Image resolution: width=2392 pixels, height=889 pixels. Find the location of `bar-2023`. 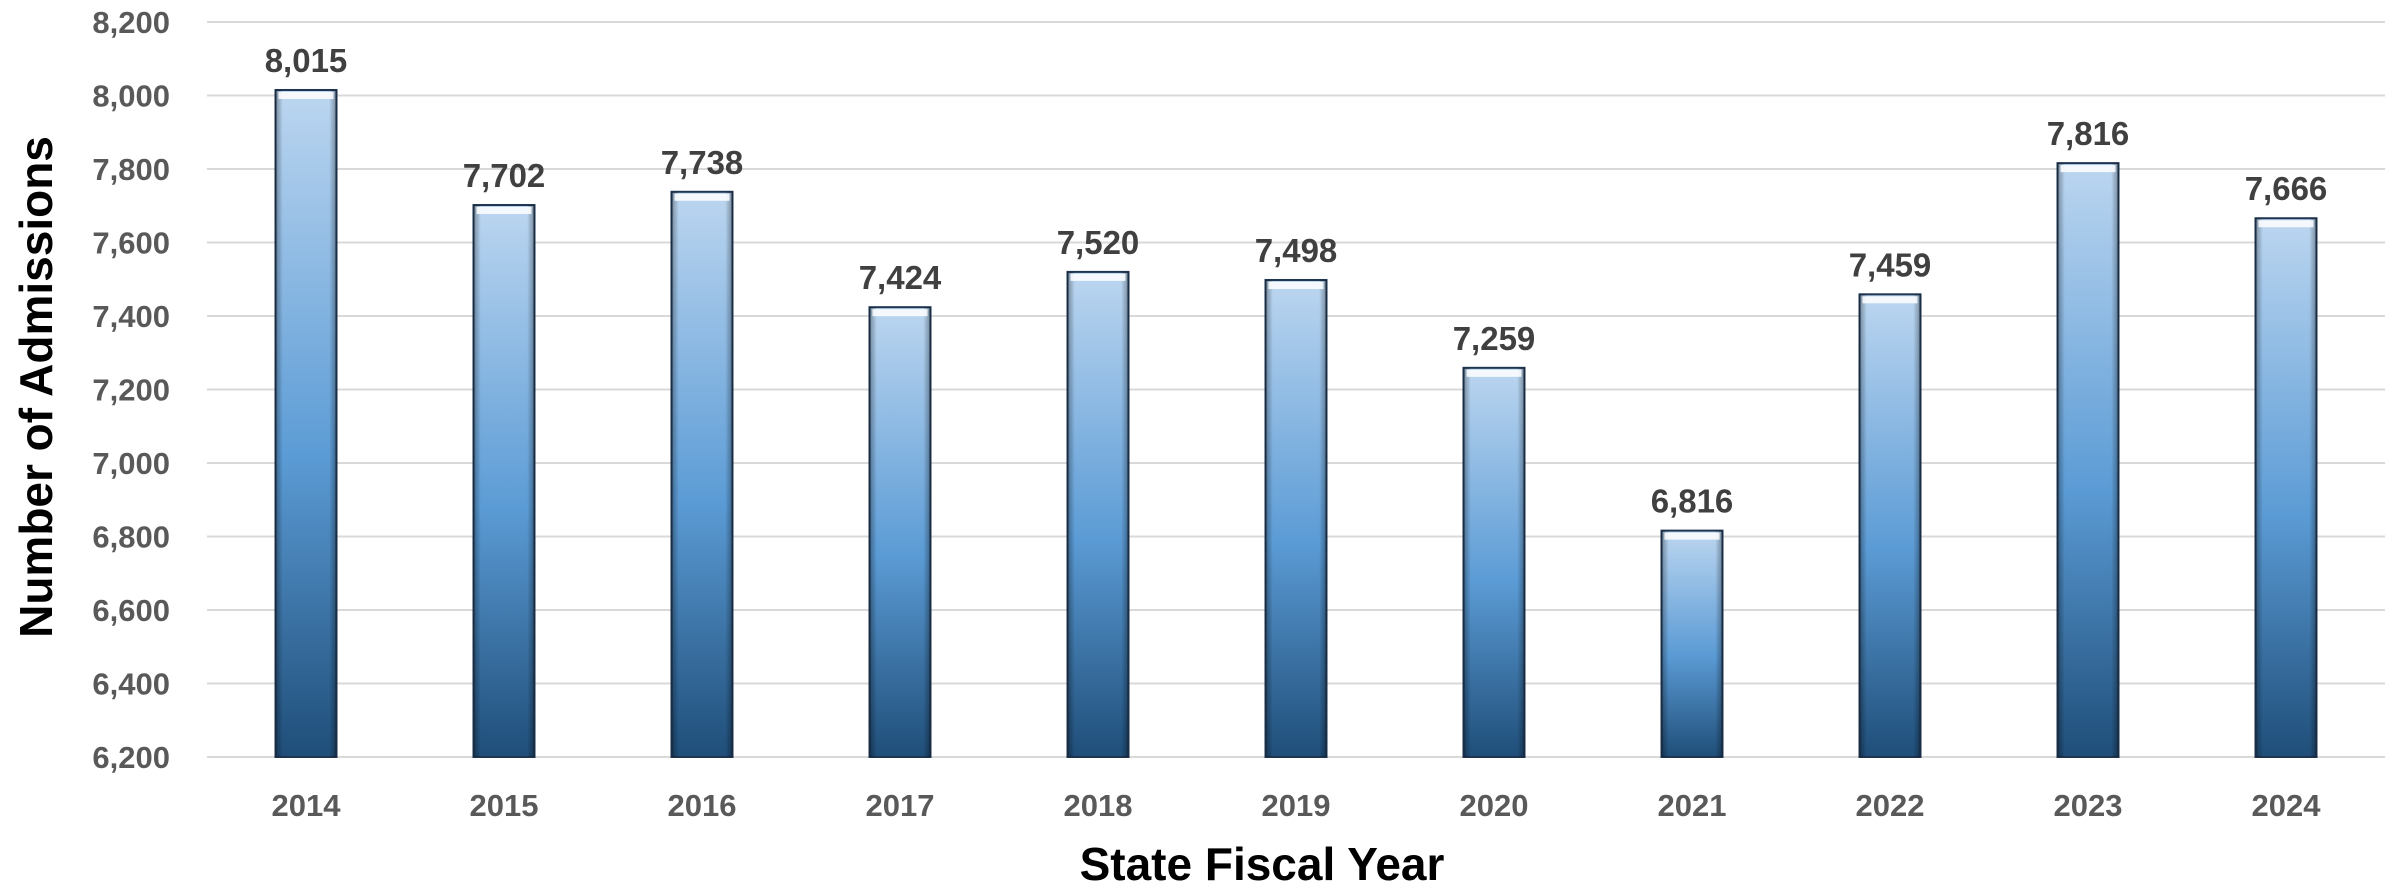

bar-2023 is located at coordinates (2088, 460).